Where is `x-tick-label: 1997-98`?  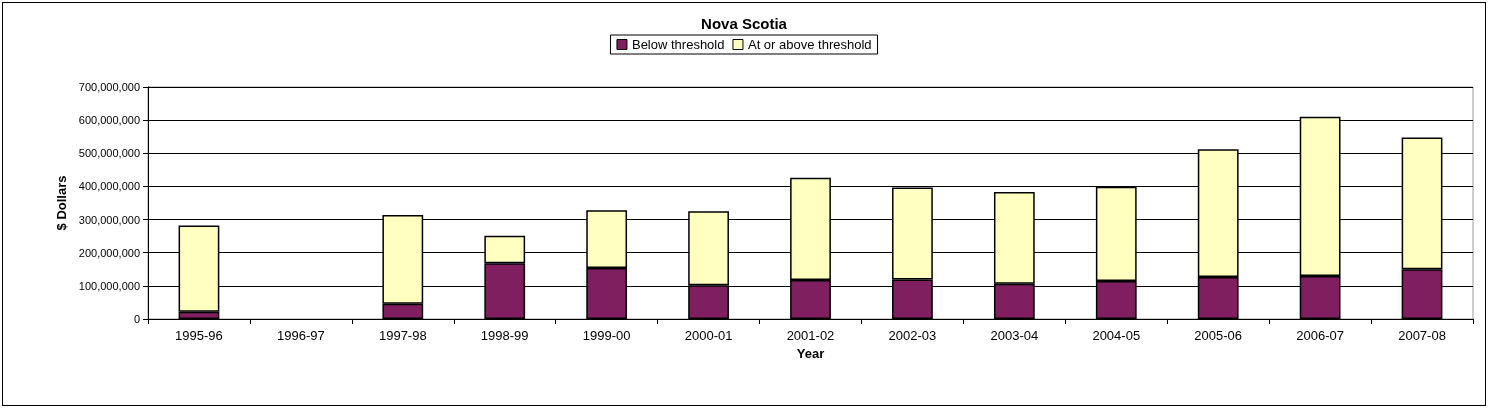
x-tick-label: 1997-98 is located at coordinates (402, 335).